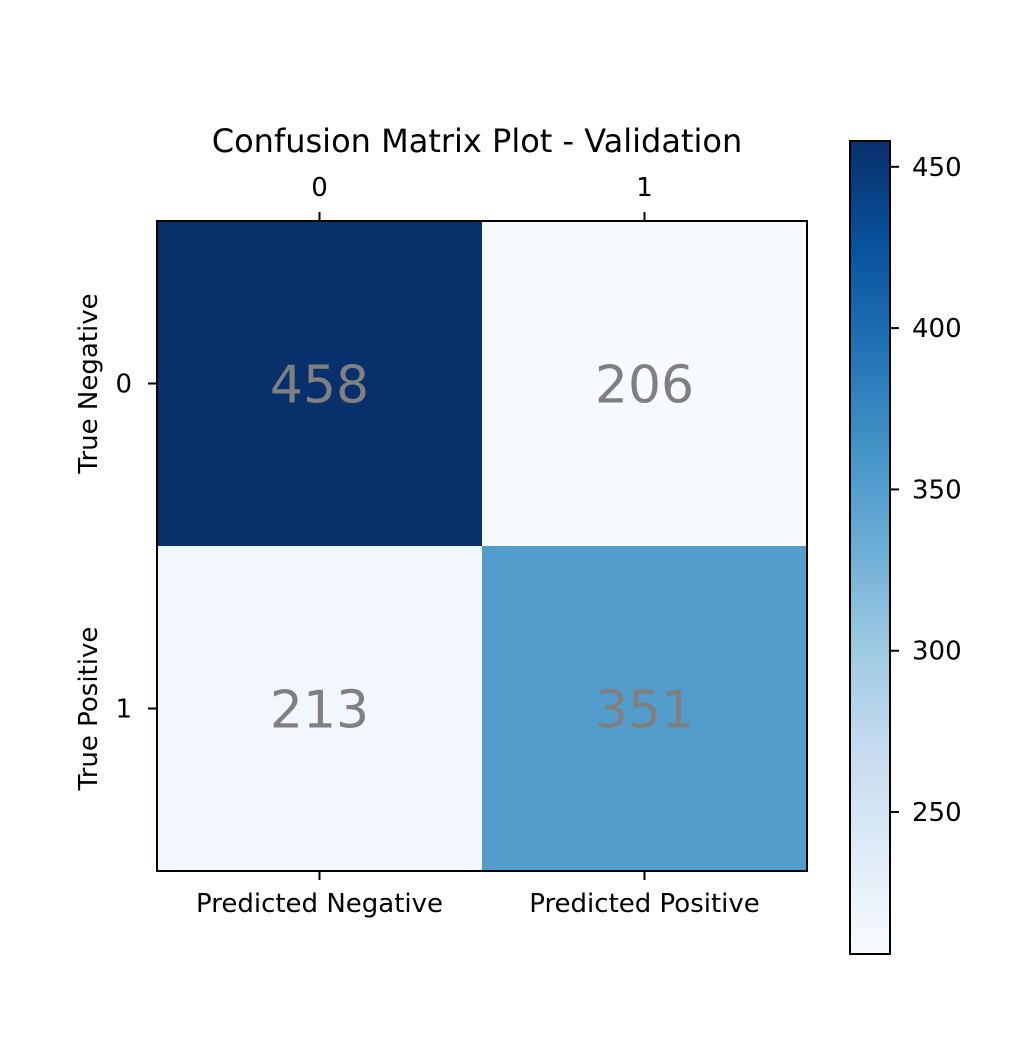  I want to click on colorbar-tick-label: 400, so click(937, 329).